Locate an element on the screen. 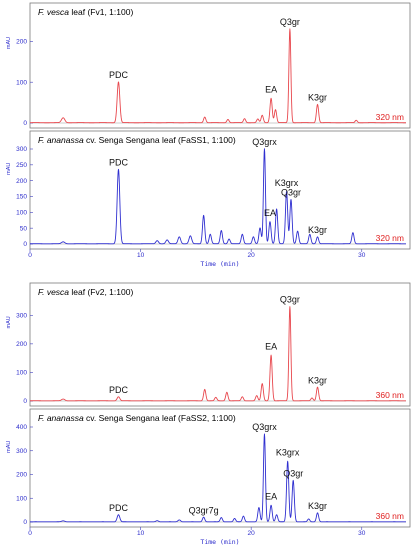 This screenshot has height=550, width=416. y-tick-label: 50 is located at coordinates (24, 228).